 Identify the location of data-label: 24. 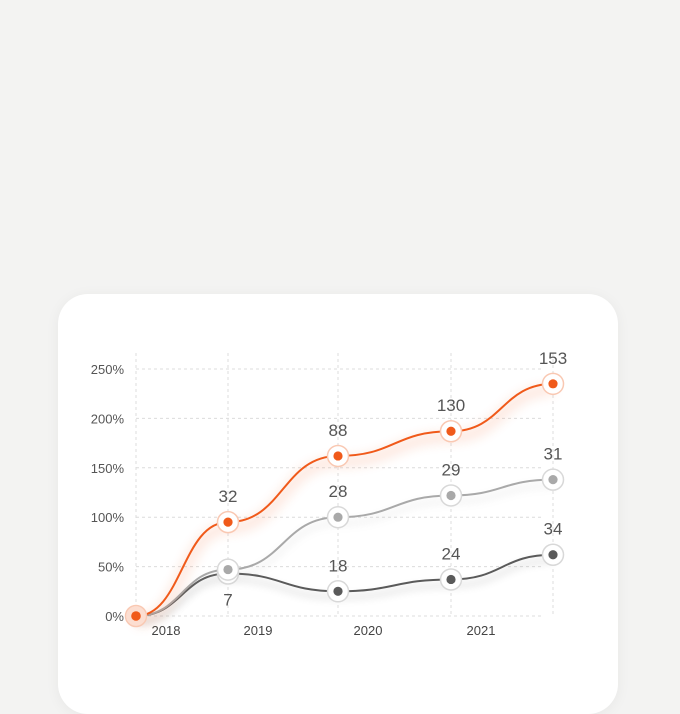
(451, 553).